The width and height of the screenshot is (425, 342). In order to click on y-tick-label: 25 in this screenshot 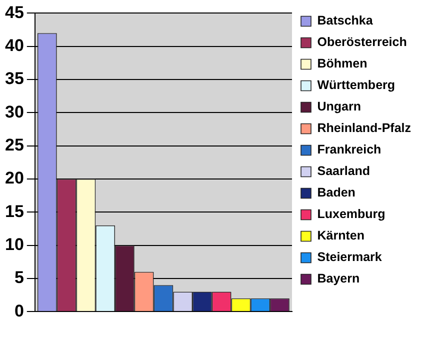, I will do `click(14, 145)`.